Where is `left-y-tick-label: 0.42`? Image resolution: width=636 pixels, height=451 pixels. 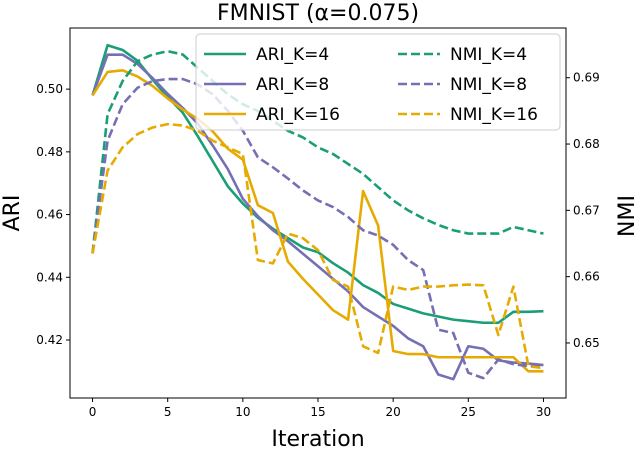
left-y-tick-label: 0.42 is located at coordinates (49, 340).